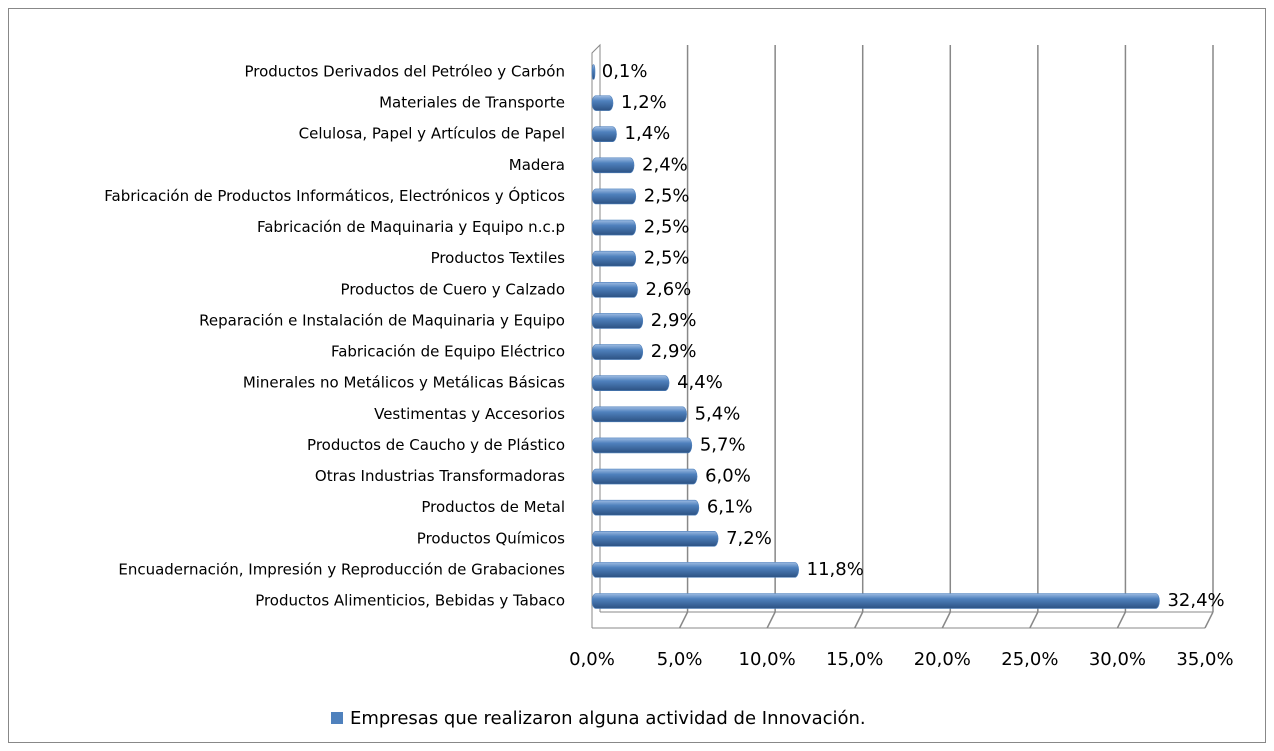 This screenshot has width=1274, height=751. I want to click on x-tick-label: 5,0%, so click(680, 659).